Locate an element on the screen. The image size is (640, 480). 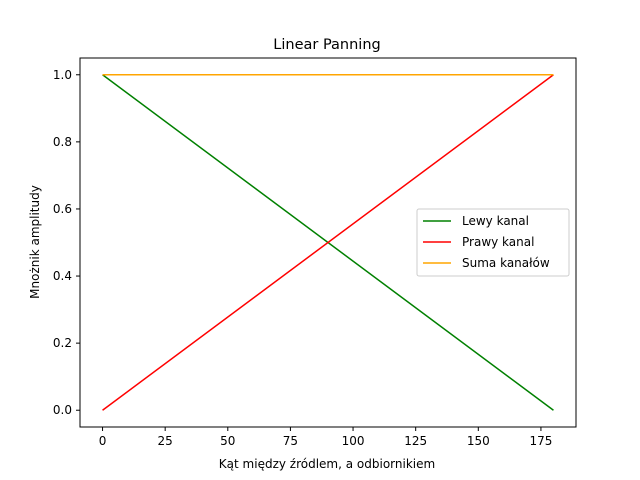
legend-box is located at coordinates (493, 242).